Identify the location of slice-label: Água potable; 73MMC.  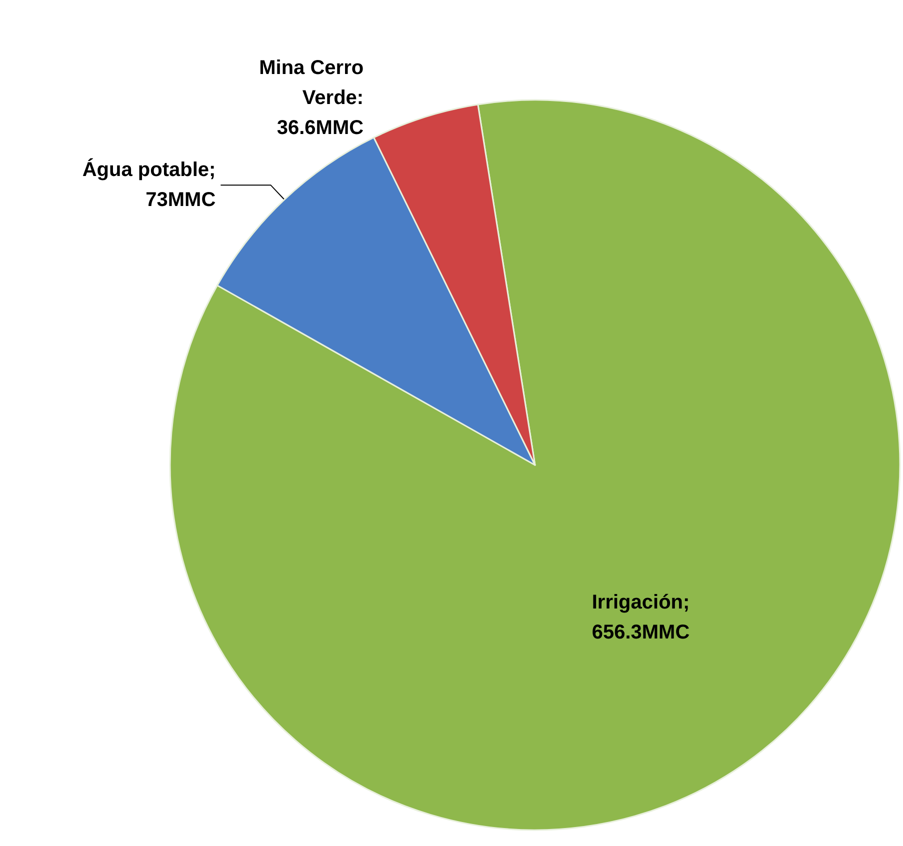
(149, 185).